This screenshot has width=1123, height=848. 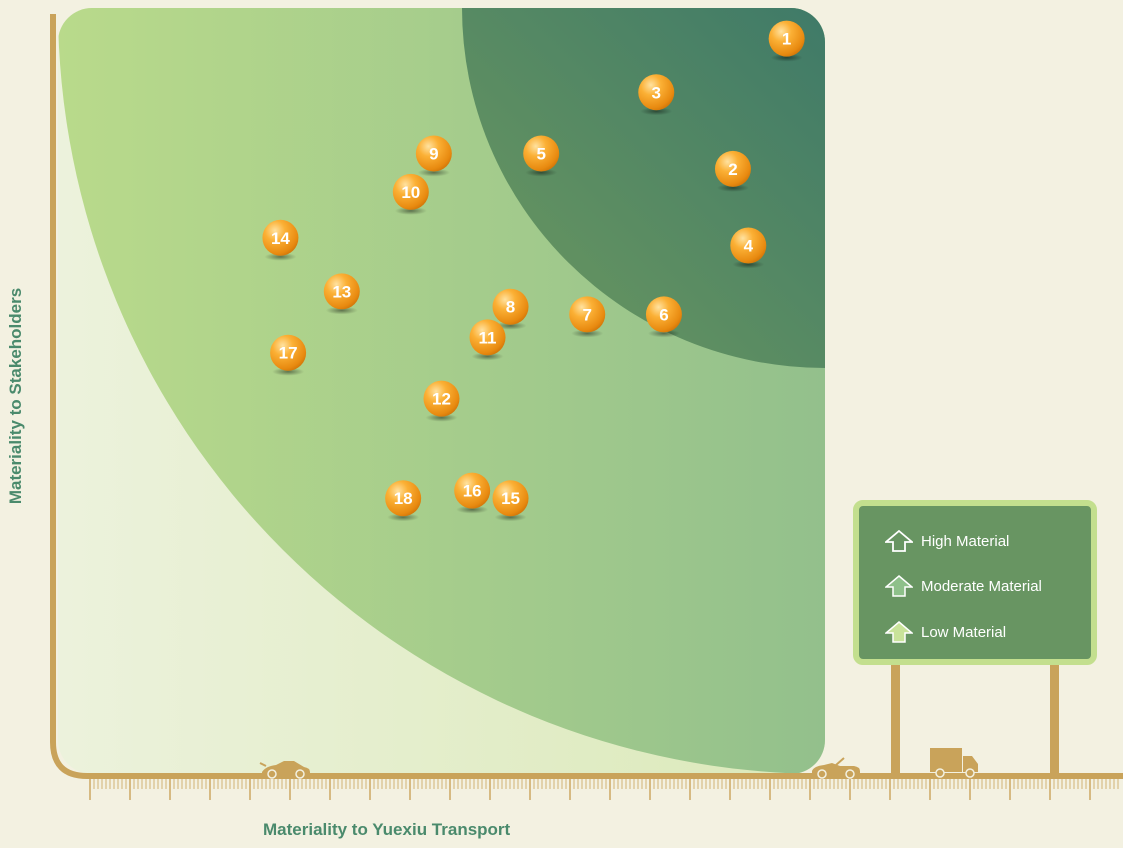 I want to click on legend-item-high: High Material, so click(x=947, y=541).